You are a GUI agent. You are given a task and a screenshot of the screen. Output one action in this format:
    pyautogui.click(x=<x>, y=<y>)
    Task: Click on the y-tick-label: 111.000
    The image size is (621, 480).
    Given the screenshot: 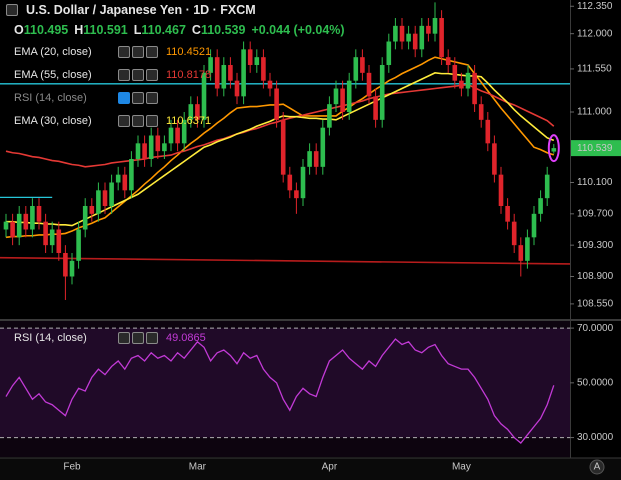 What is the action you would take?
    pyautogui.click(x=594, y=112)
    